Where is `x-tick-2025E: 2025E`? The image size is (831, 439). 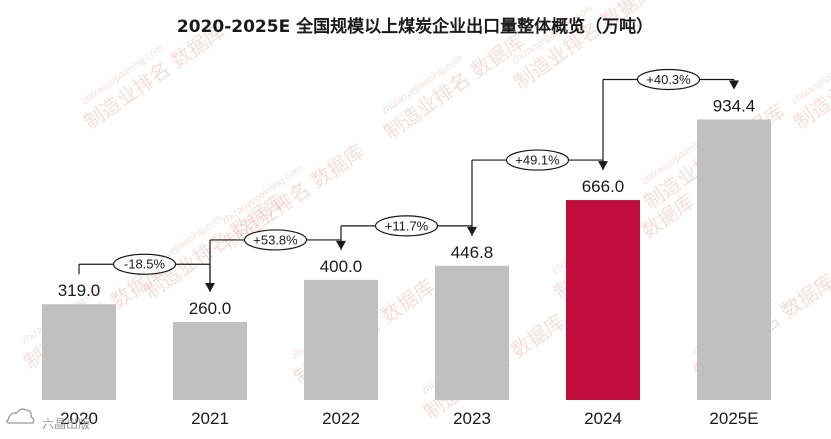
x-tick-2025E: 2025E is located at coordinates (733, 418).